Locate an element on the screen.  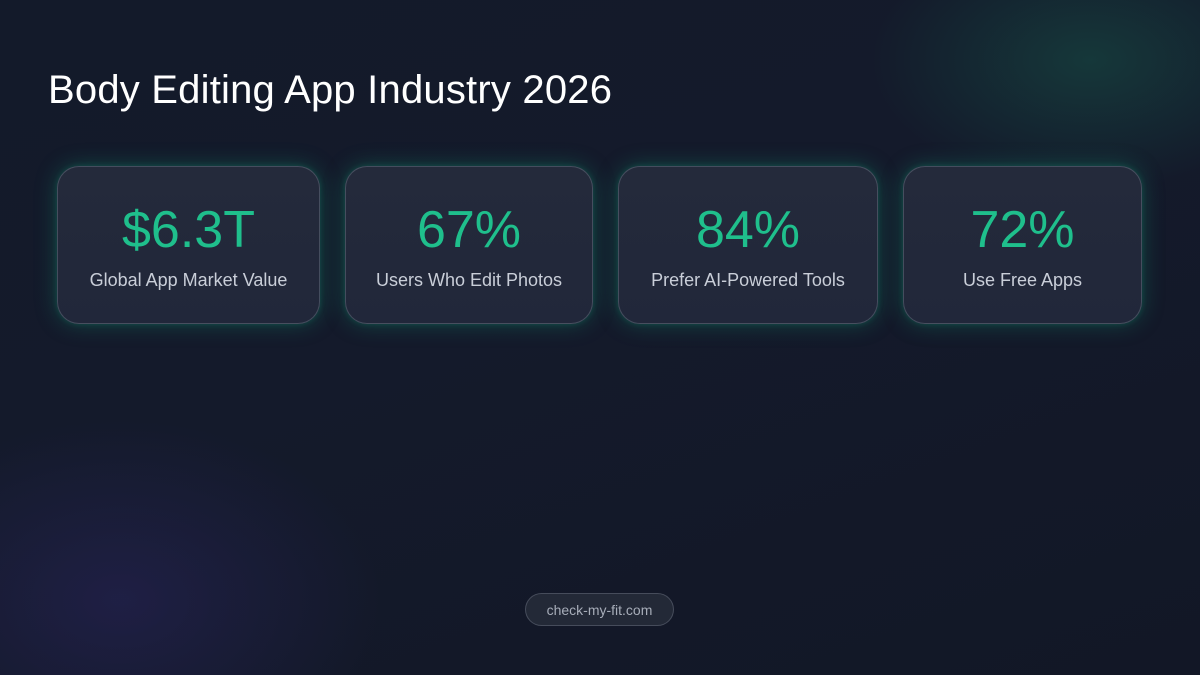
stat-label: Prefer AI-Powered Tools is located at coordinates (748, 280).